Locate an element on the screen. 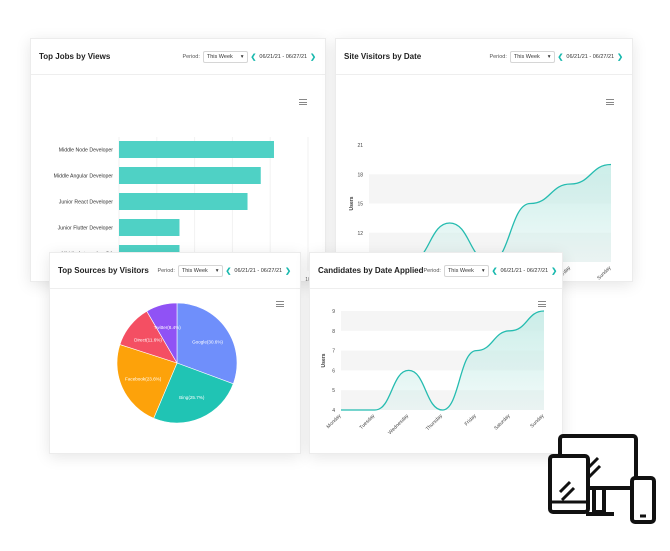 The width and height of the screenshot is (670, 551). devices-icon is located at coordinates (602, 479).